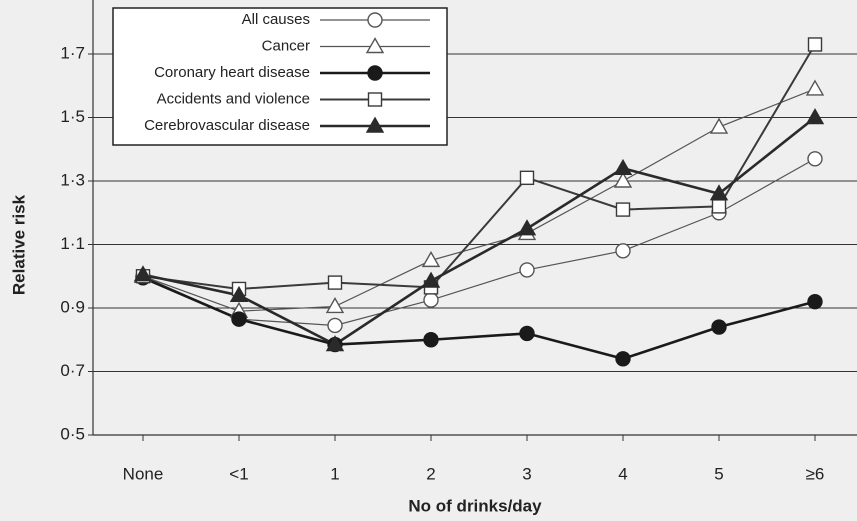  I want to click on legend-box, so click(280, 76).